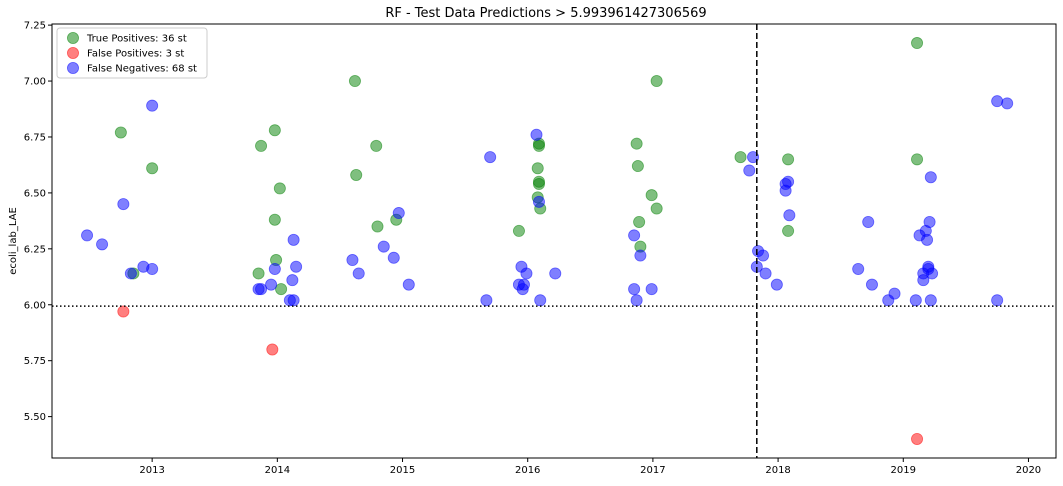 This screenshot has height=486, width=1063. Describe the element at coordinates (1028, 470) in the screenshot. I see `x-tick-label: 2020` at that location.